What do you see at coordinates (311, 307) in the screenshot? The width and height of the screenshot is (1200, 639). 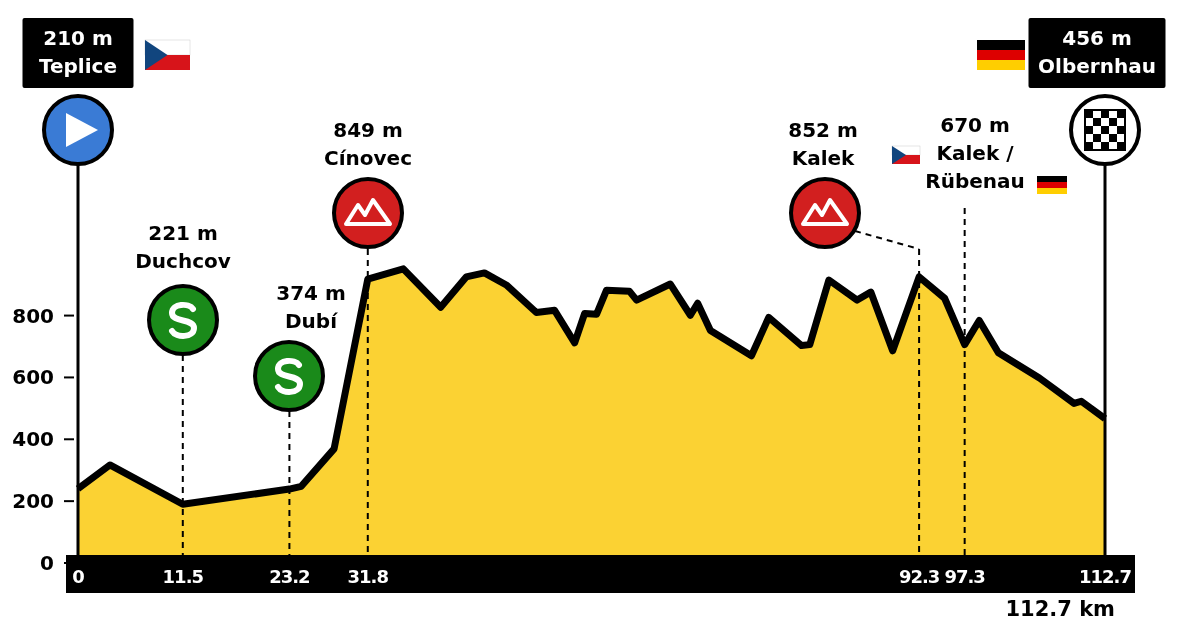 I see `annotation: 374 m Dubí` at bounding box center [311, 307].